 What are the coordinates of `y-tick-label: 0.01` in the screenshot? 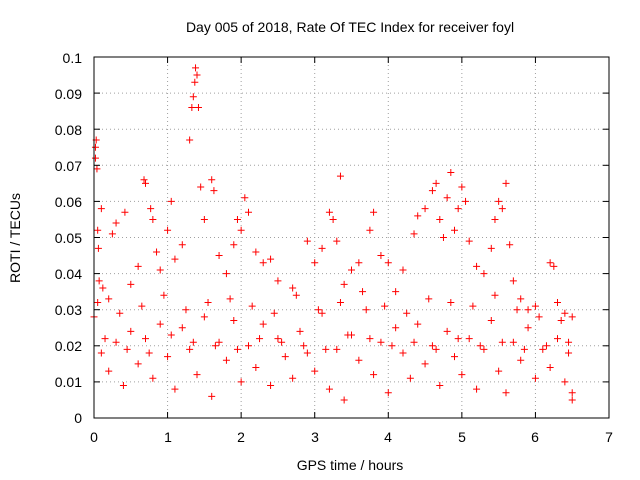 It's located at (68, 382).